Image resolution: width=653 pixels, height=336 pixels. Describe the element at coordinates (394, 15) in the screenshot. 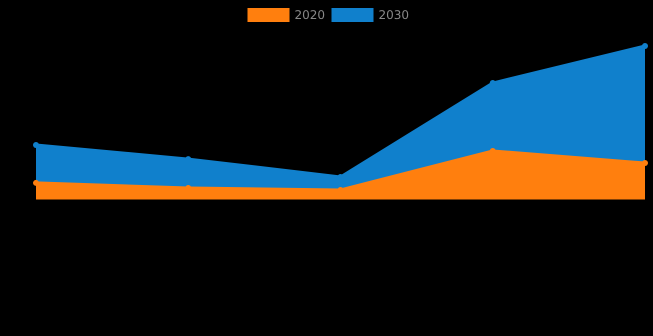

I see `legend-label: 2030` at that location.